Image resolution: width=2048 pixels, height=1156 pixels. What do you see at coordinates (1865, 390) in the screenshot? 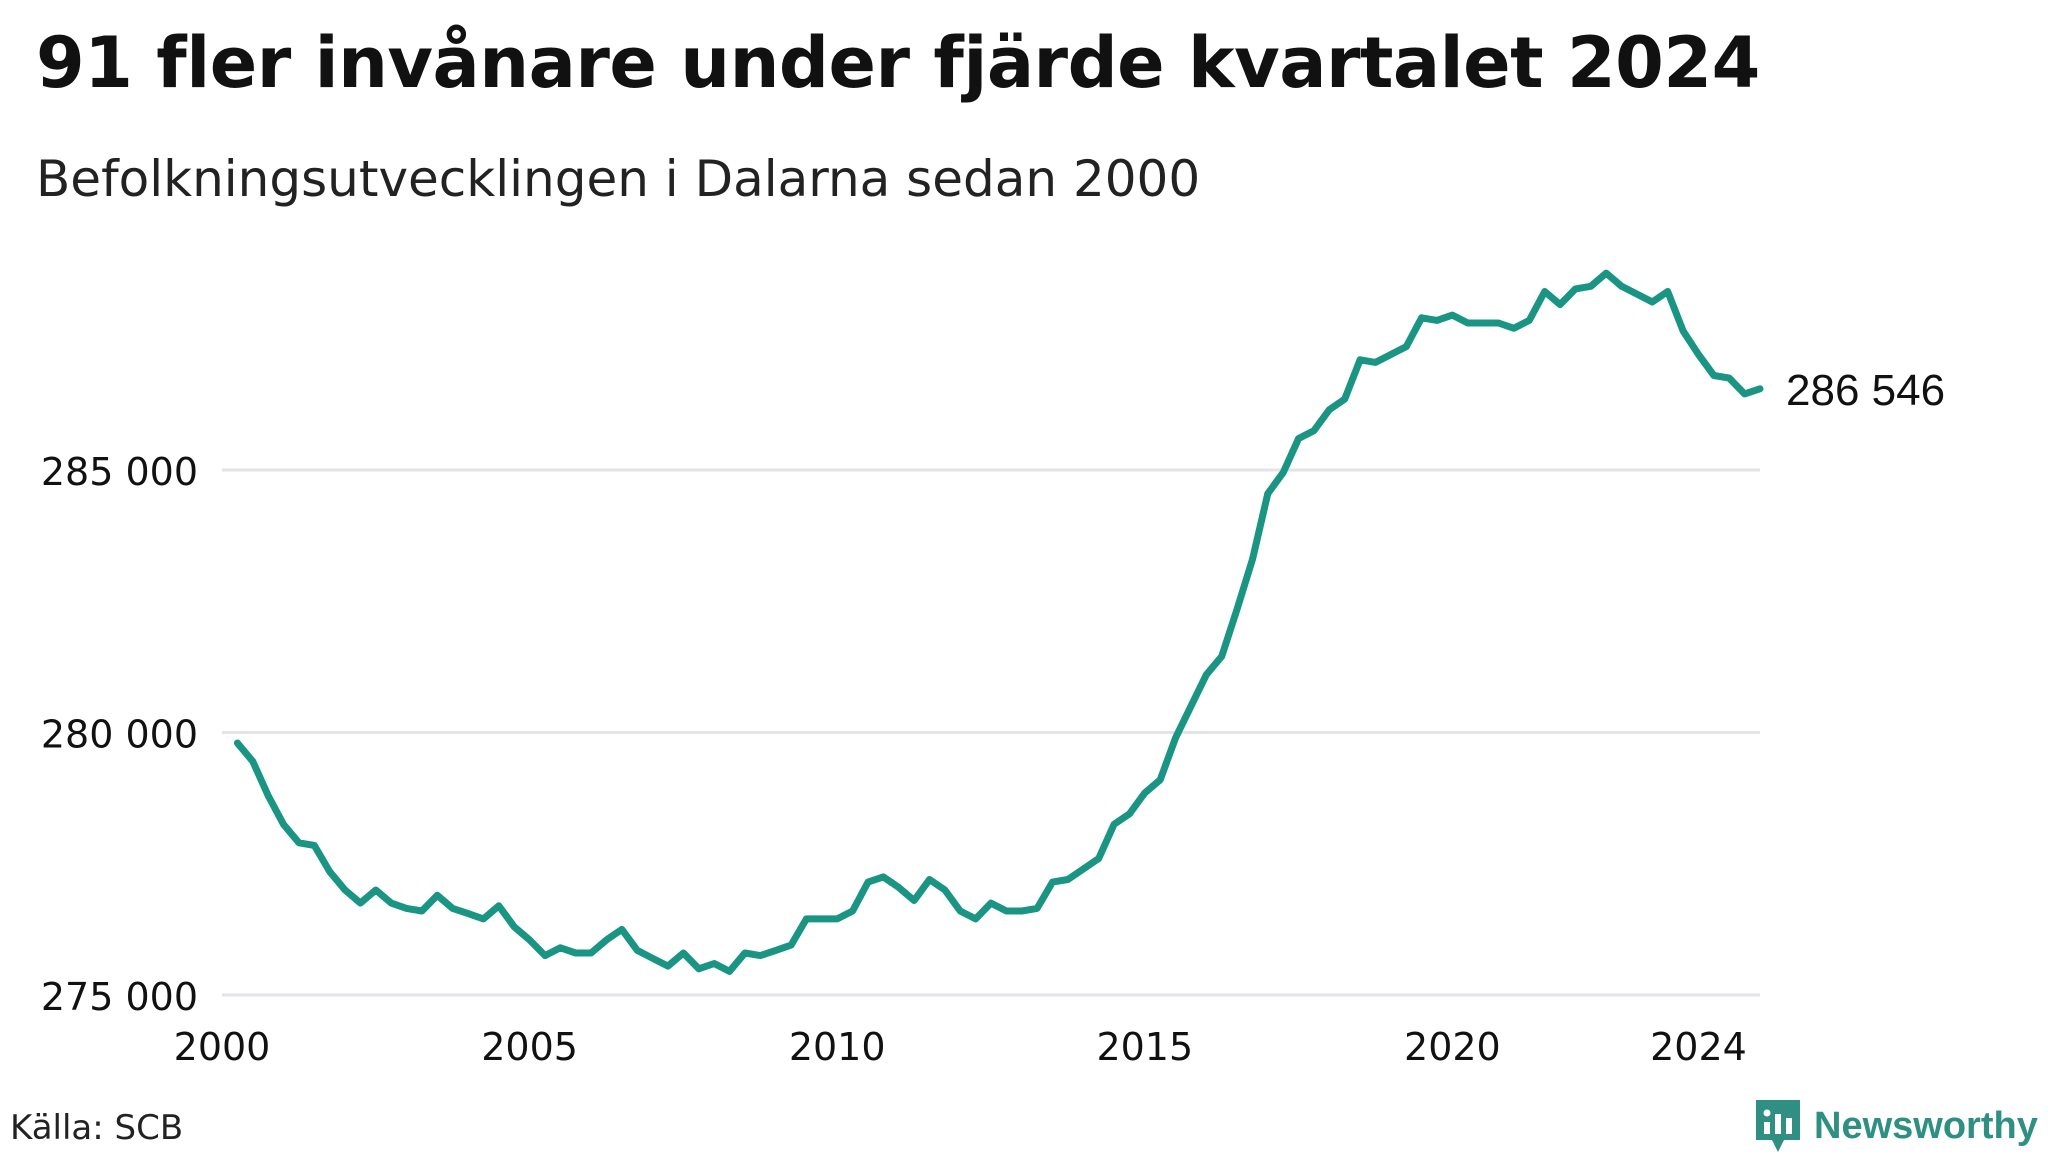
I see `end-value-label: 286 546` at bounding box center [1865, 390].